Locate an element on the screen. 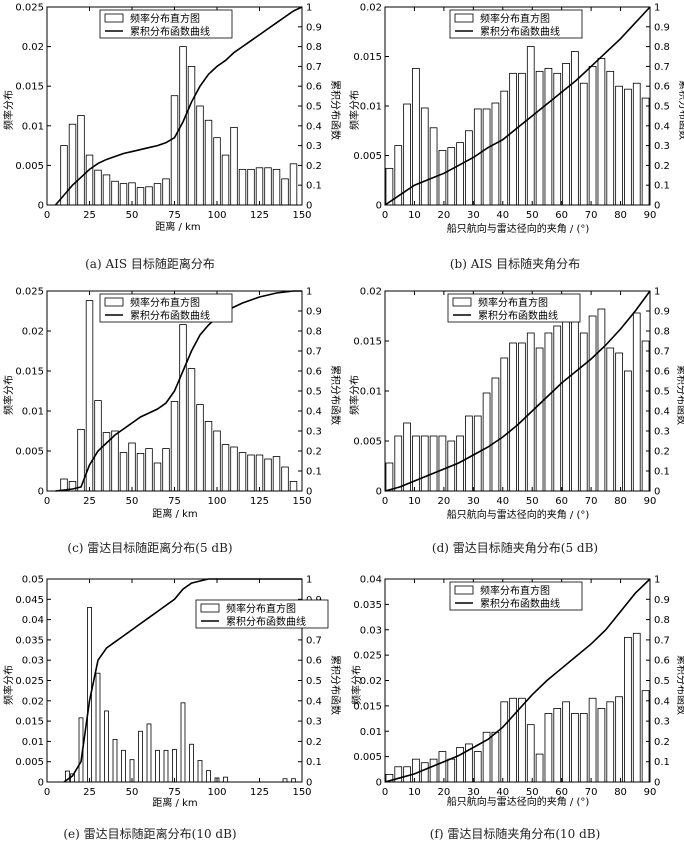 The image size is (684, 846). y2-tick-label: 0.1 is located at coordinates (662, 762).